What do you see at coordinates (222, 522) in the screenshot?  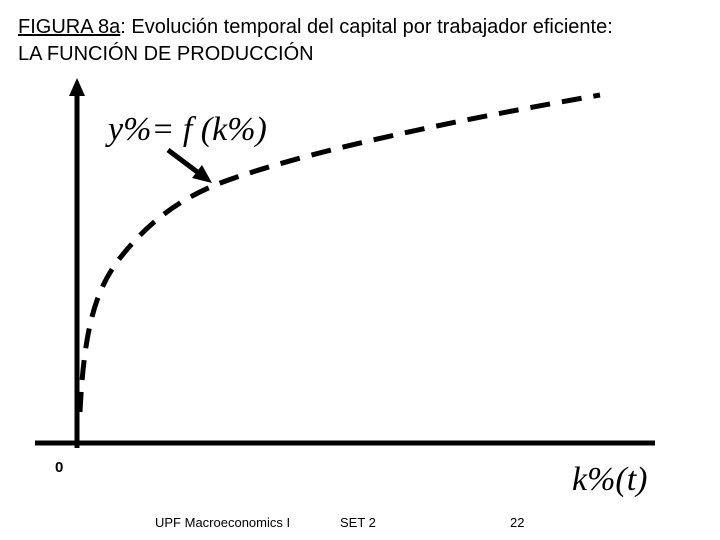 I see `footer-course: UPF Macroeconomics I` at bounding box center [222, 522].